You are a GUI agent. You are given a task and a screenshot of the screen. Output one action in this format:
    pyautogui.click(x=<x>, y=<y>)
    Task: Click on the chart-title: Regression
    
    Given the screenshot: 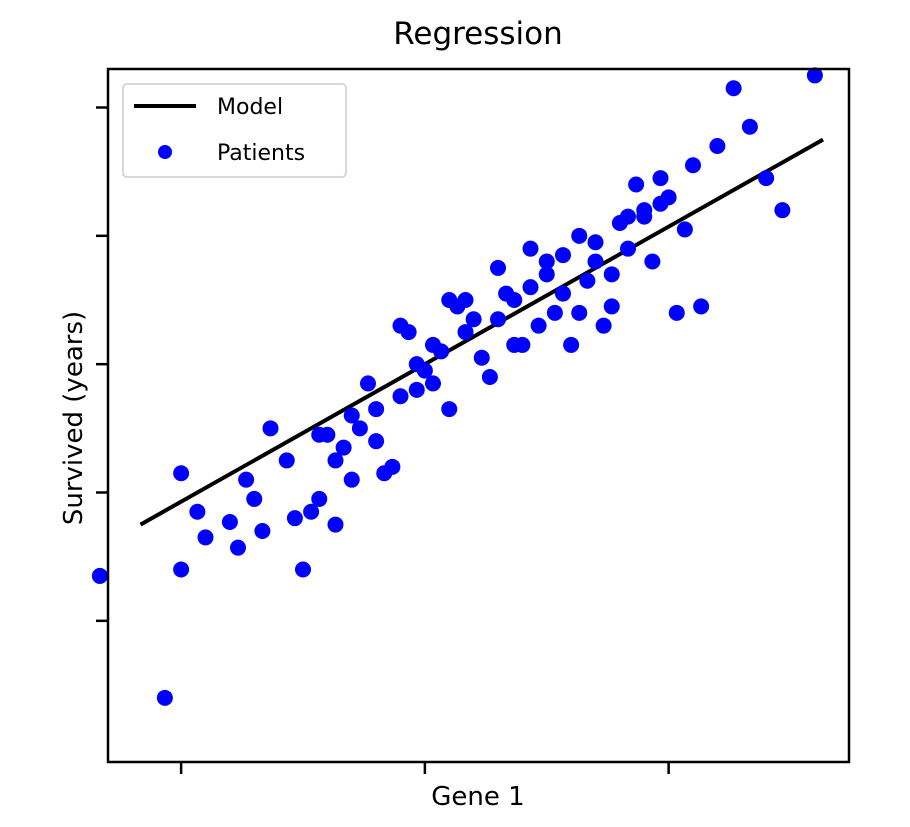 What is the action you would take?
    pyautogui.click(x=478, y=34)
    